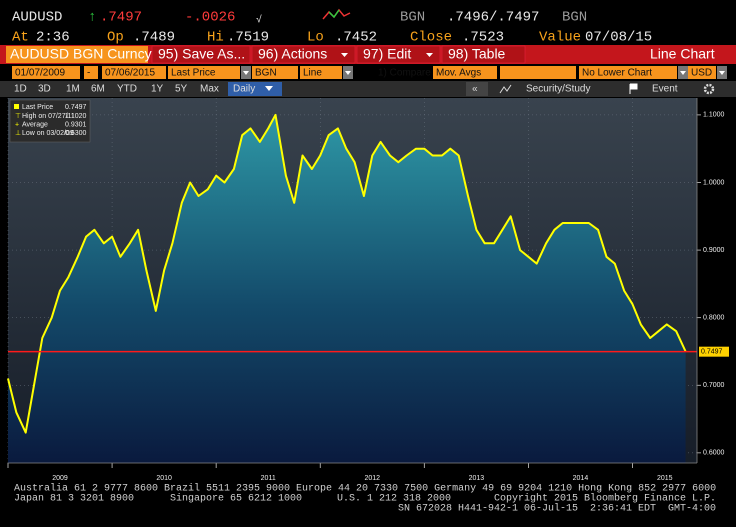 Image resolution: width=736 pixels, height=527 pixels. I want to click on back-box, so click(477, 89).